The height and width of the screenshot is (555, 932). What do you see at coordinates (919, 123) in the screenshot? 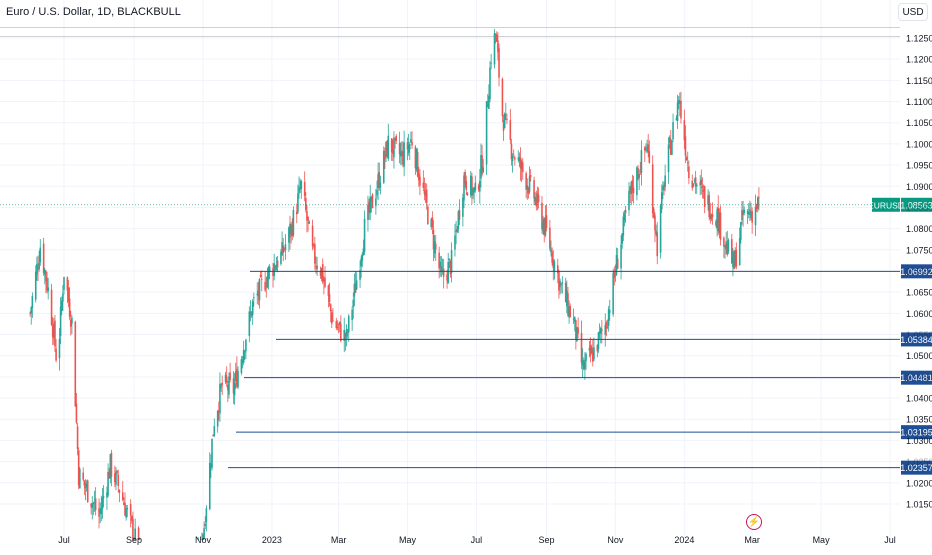
I see `y-tick-label: 1.10500` at bounding box center [919, 123].